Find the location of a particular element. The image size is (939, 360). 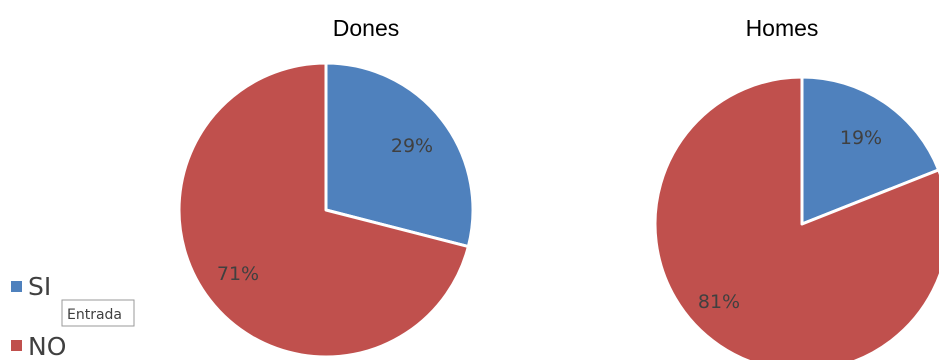

slice-label-dones-si: 29% is located at coordinates (412, 146).